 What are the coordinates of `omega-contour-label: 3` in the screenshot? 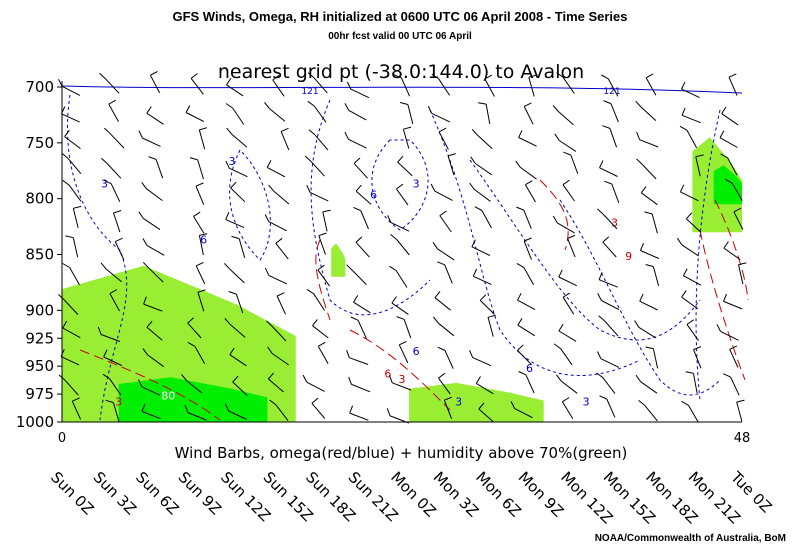 It's located at (416, 184).